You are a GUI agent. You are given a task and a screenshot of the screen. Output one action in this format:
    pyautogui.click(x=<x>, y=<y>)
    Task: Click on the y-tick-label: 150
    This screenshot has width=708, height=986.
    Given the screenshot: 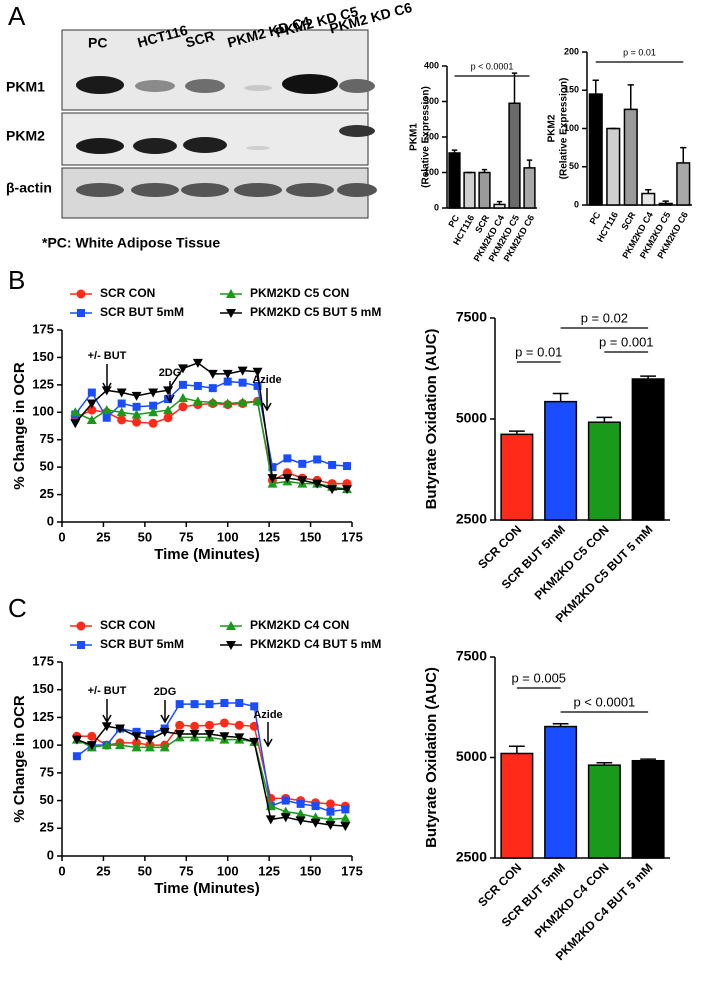 What is the action you would take?
    pyautogui.click(x=43, y=688)
    